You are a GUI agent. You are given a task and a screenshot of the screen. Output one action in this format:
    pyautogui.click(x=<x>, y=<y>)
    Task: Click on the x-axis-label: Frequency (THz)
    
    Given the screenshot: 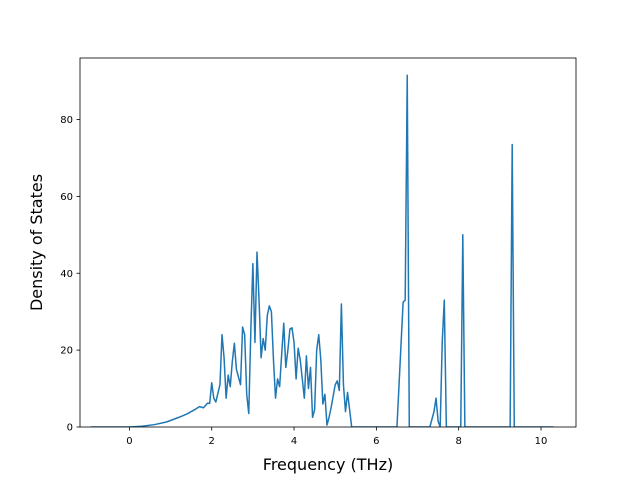 What is the action you would take?
    pyautogui.click(x=328, y=464)
    